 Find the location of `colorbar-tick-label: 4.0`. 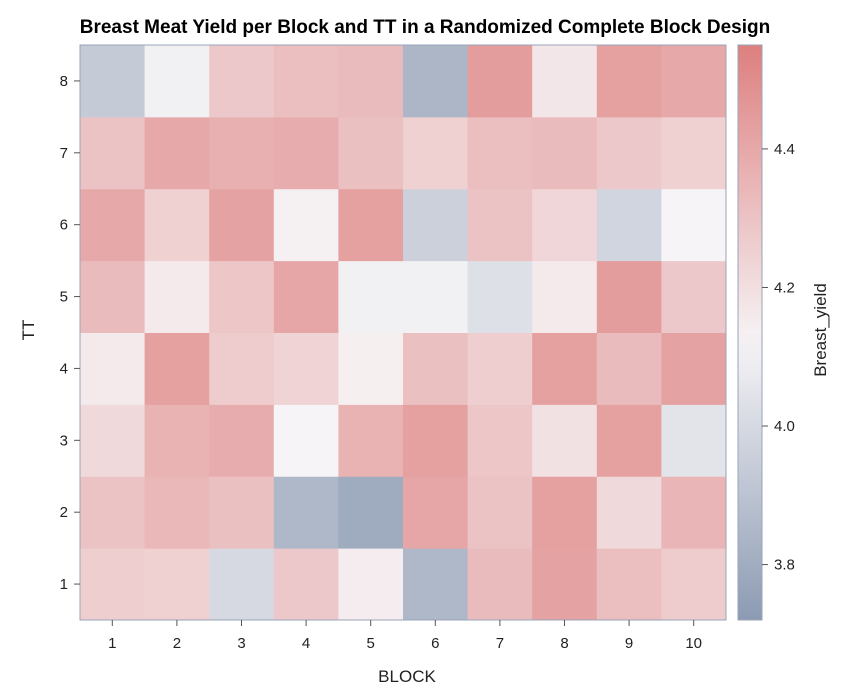

colorbar-tick-label: 4.0 is located at coordinates (784, 426).